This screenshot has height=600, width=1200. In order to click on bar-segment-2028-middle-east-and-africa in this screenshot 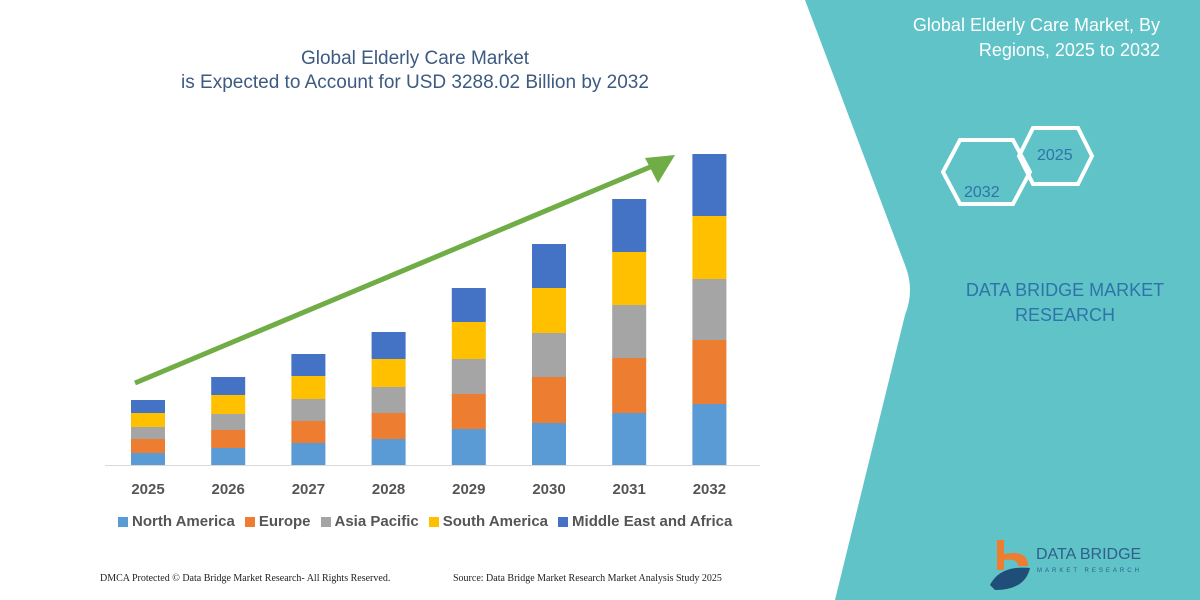, I will do `click(388, 345)`.